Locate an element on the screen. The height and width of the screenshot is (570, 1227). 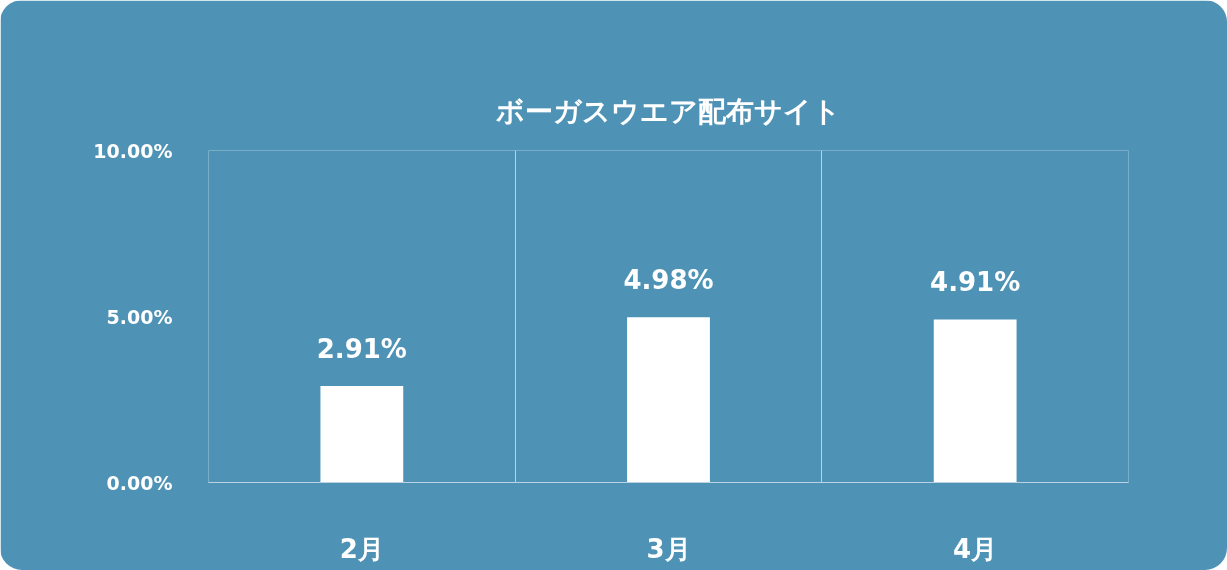
x-tick-label: 3月 is located at coordinates (668, 548).